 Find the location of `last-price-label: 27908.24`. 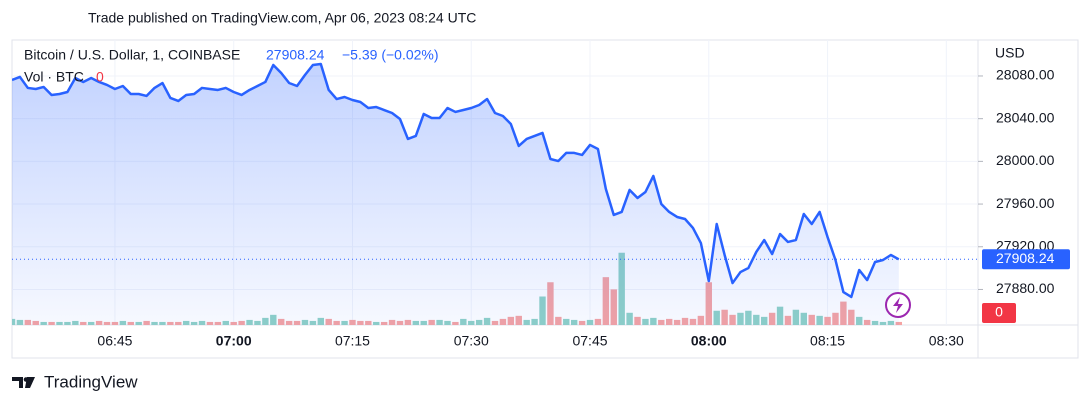

last-price-label: 27908.24 is located at coordinates (1025, 258).